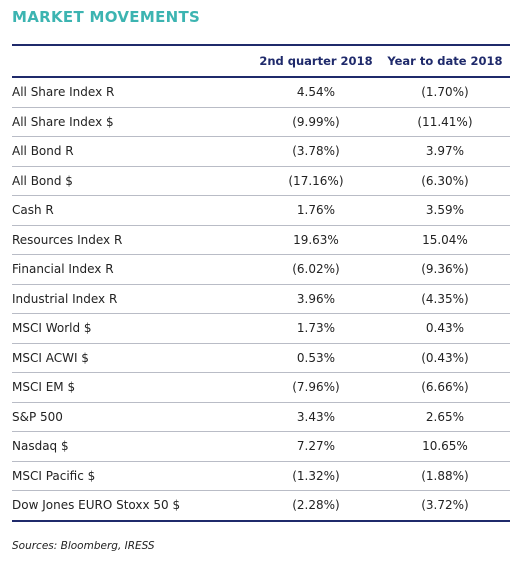 Image resolution: width=522 pixels, height=568 pixels. I want to click on row-label: All Bond $, so click(132, 181).